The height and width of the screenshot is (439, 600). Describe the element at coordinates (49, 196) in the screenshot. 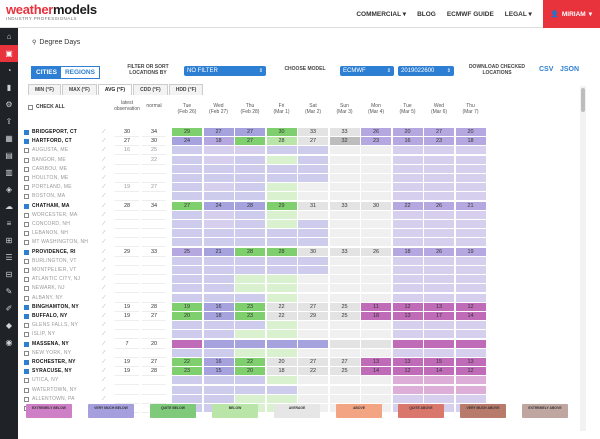

I see `row-location-name: BOSTON, MA` at that location.